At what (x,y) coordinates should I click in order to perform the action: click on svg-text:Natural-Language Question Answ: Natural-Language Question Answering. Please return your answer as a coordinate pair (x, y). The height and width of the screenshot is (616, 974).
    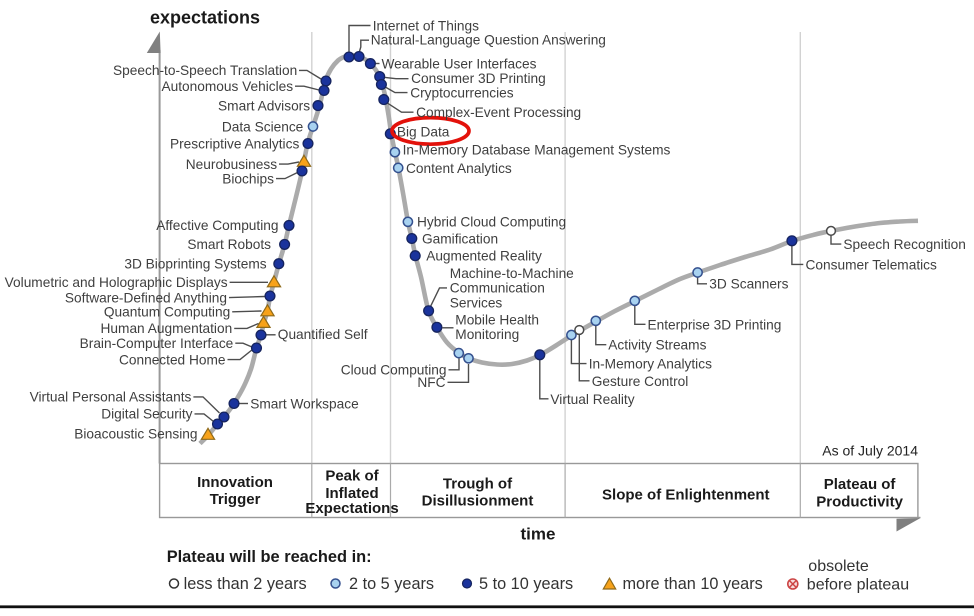
    Looking at the image, I should click on (488, 40).